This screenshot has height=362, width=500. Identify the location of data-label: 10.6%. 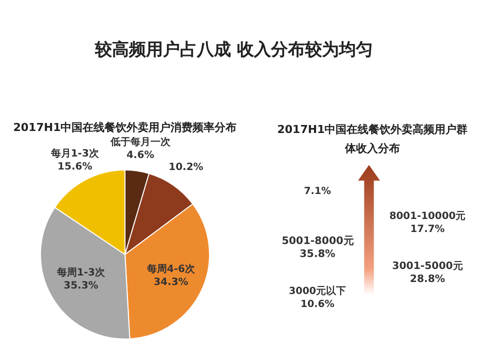
(318, 304).